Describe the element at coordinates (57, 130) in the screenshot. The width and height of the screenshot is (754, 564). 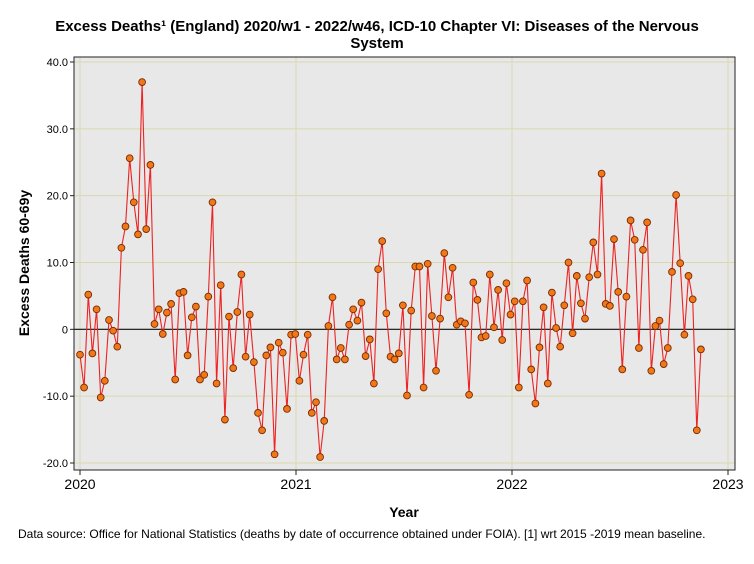
I see `y-tick-label: 30.0` at that location.